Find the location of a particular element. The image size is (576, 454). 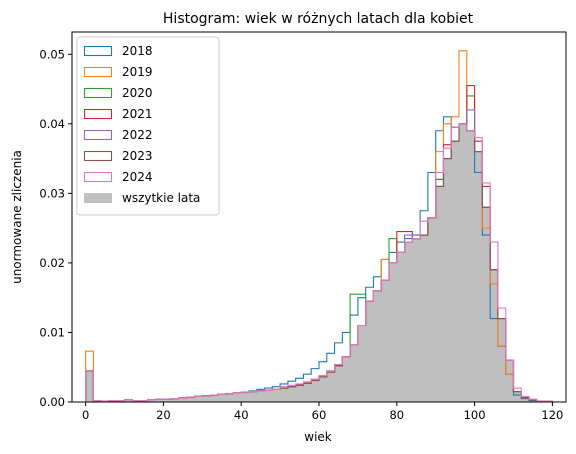

legend-label: 2018 is located at coordinates (137, 51).